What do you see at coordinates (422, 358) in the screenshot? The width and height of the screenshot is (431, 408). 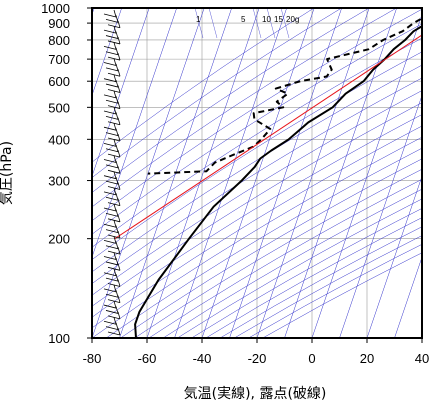 I see `x-tick-label: 40` at bounding box center [422, 358].